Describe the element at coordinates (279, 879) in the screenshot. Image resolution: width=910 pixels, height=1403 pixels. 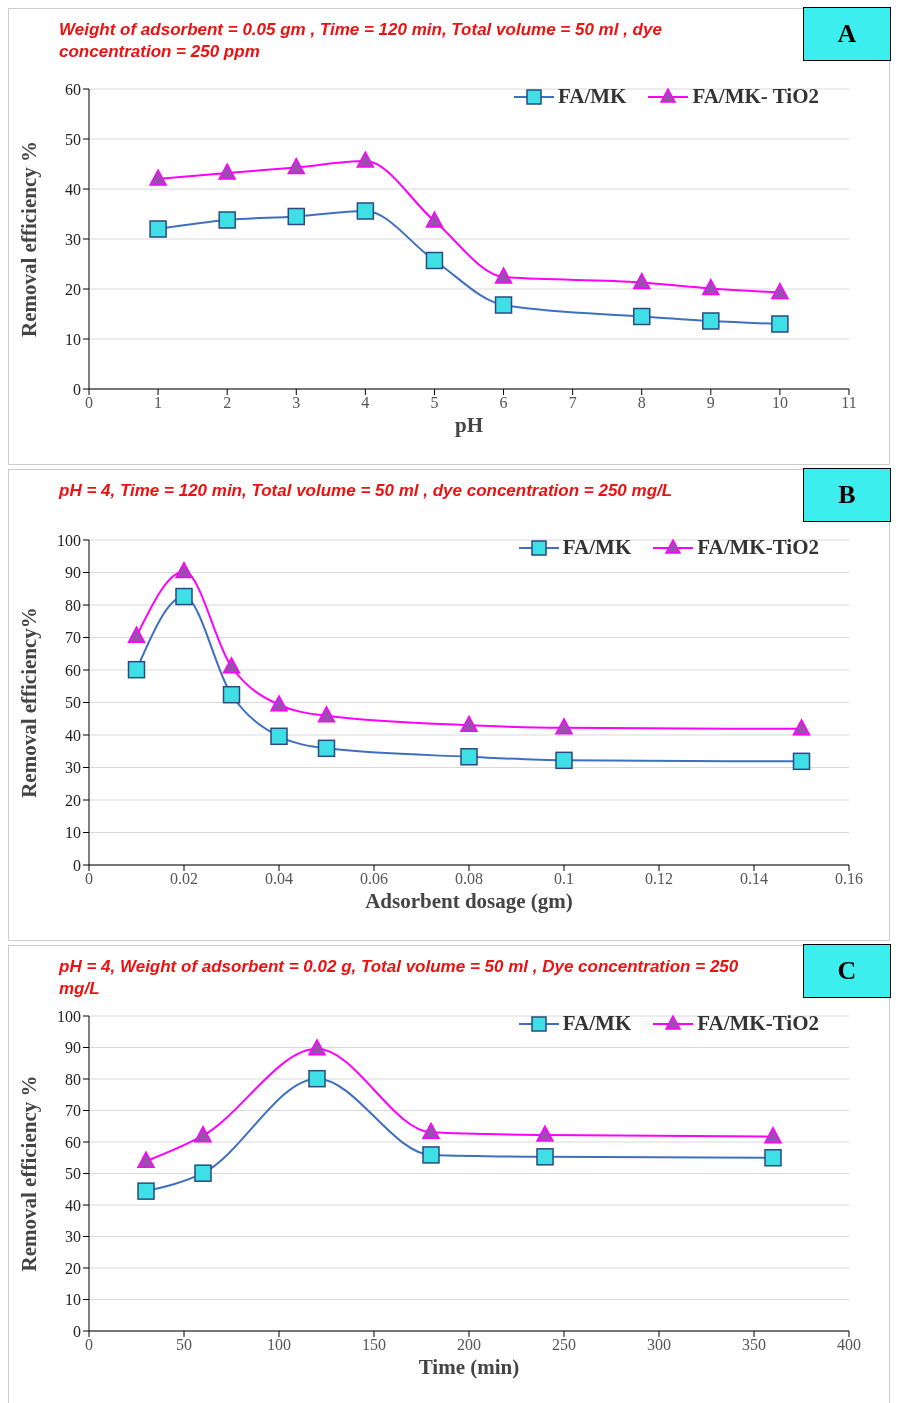
I see `x-tick-label: 0.04` at that location.